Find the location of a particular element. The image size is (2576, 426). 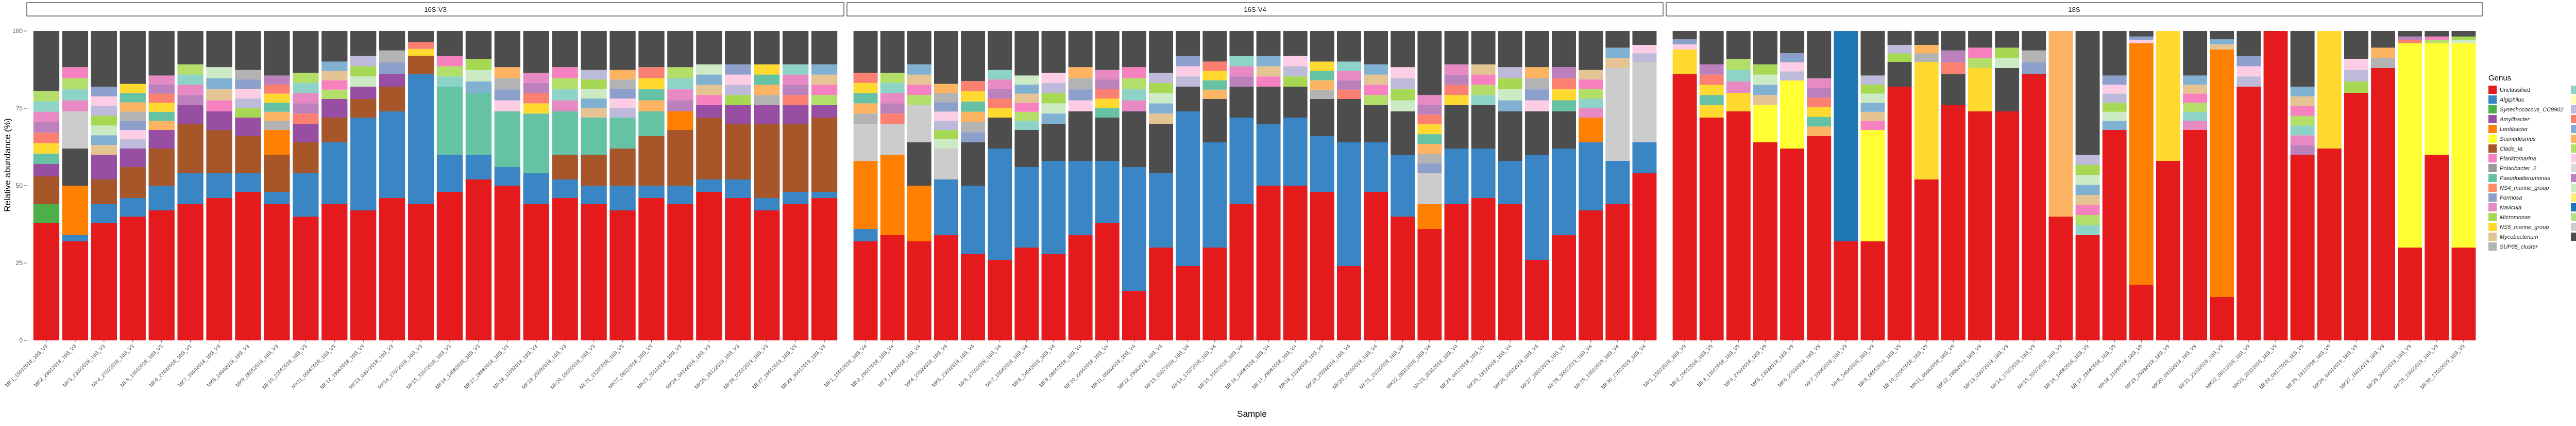

legend-label: Amylibacter is located at coordinates (2514, 120).